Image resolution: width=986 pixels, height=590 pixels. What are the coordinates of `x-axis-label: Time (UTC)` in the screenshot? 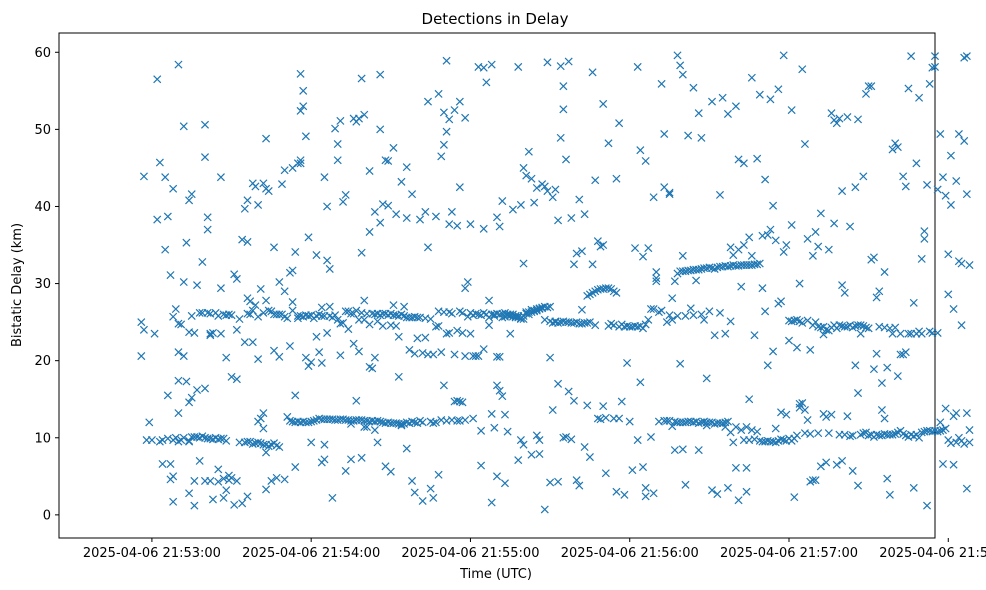 It's located at (495, 574).